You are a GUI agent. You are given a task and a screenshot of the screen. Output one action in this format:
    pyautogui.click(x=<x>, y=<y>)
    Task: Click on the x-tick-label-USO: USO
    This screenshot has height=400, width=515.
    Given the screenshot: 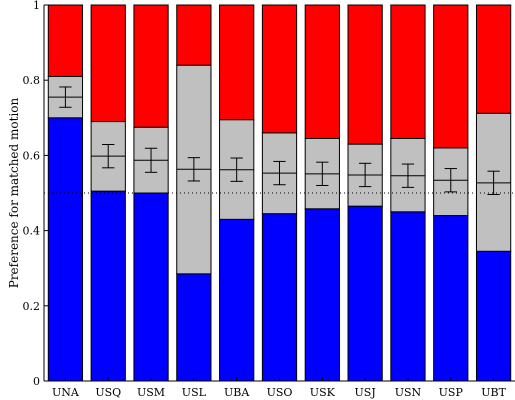 What is the action you would take?
    pyautogui.click(x=280, y=392)
    